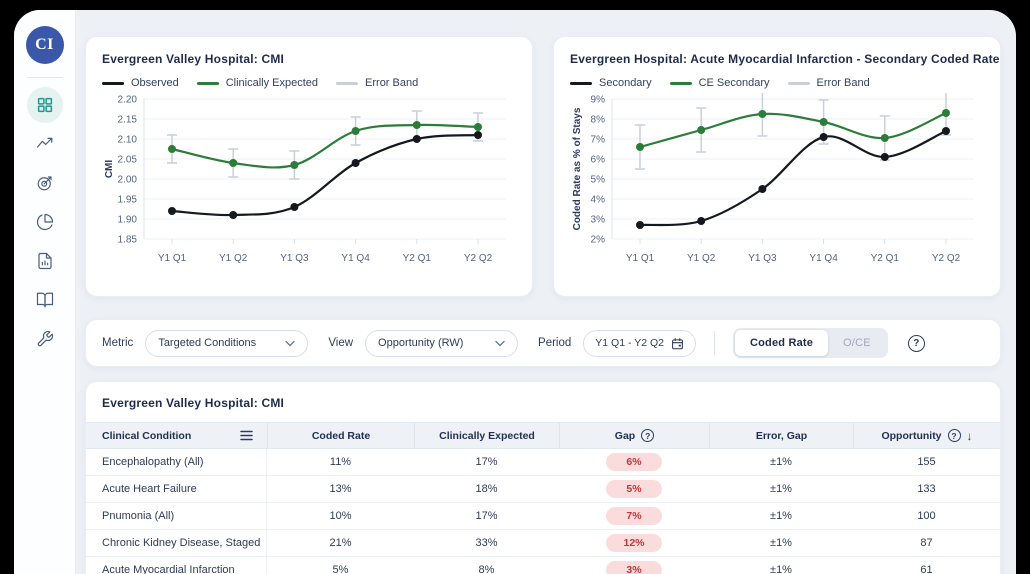 The width and height of the screenshot is (1030, 574). What do you see at coordinates (340, 435) in the screenshot?
I see `col-coded-rate: Coded Rate` at bounding box center [340, 435].